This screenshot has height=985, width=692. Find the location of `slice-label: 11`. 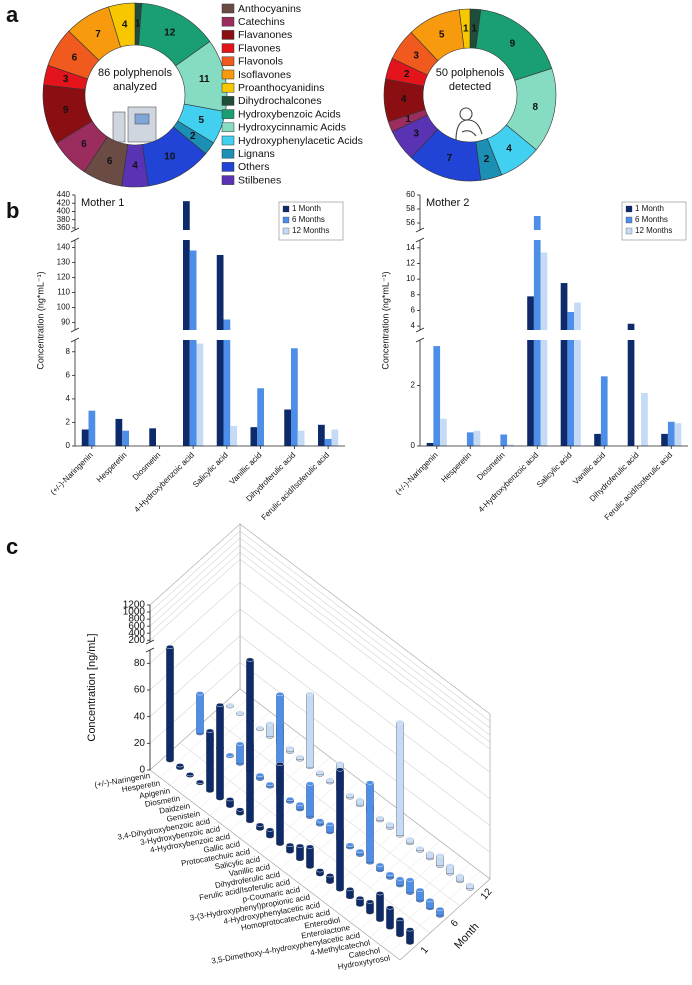

slice-label: 11 is located at coordinates (204, 79).